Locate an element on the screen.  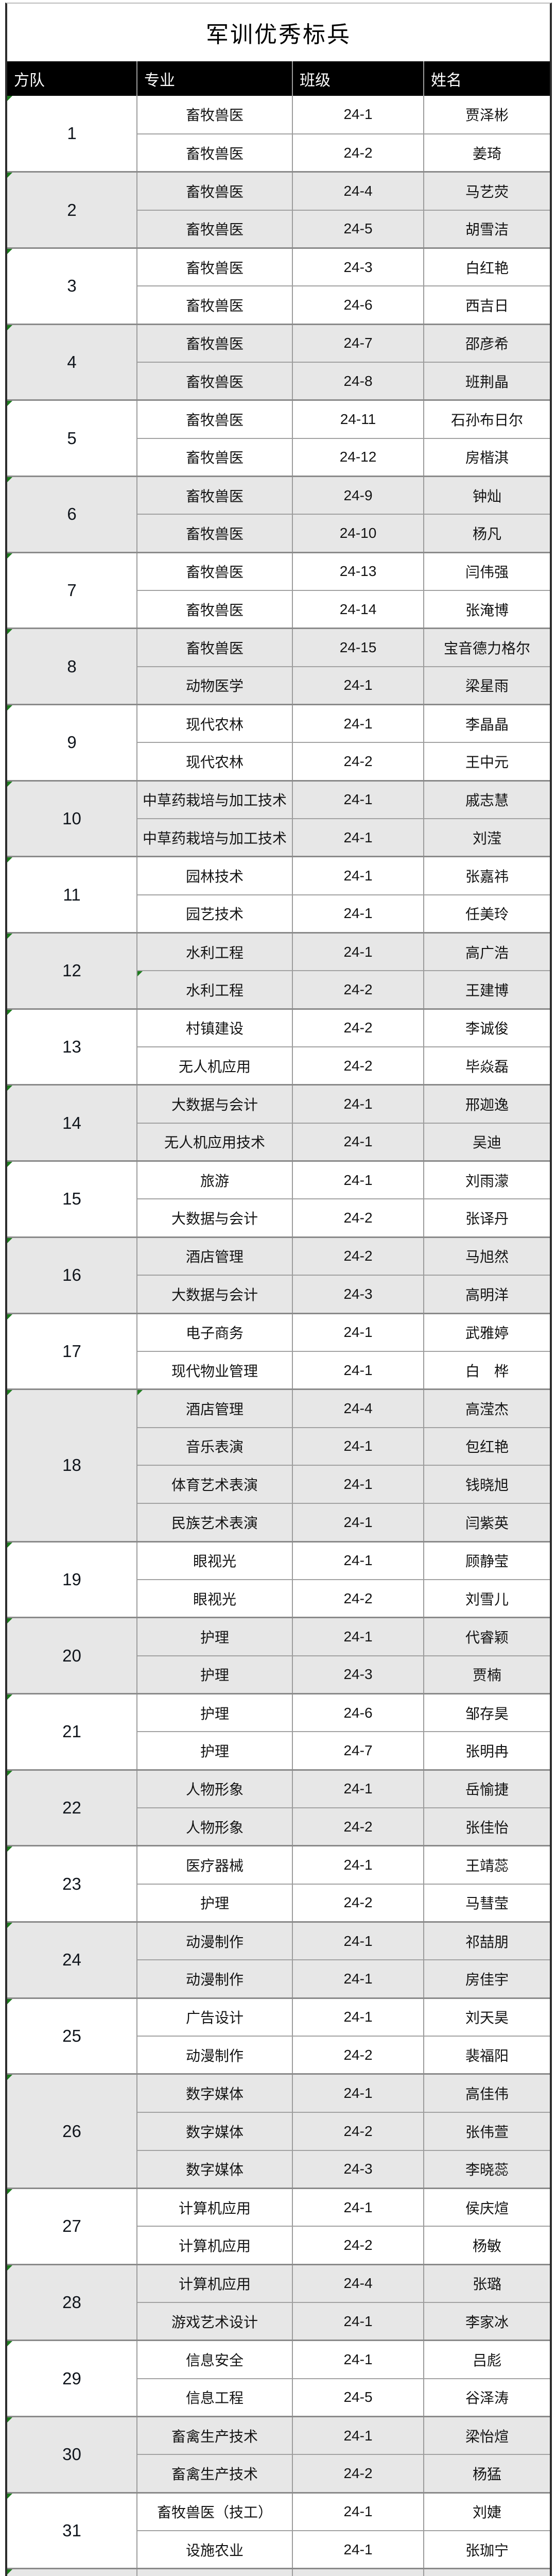
major-cell: 信息安全 is located at coordinates (214, 2359).